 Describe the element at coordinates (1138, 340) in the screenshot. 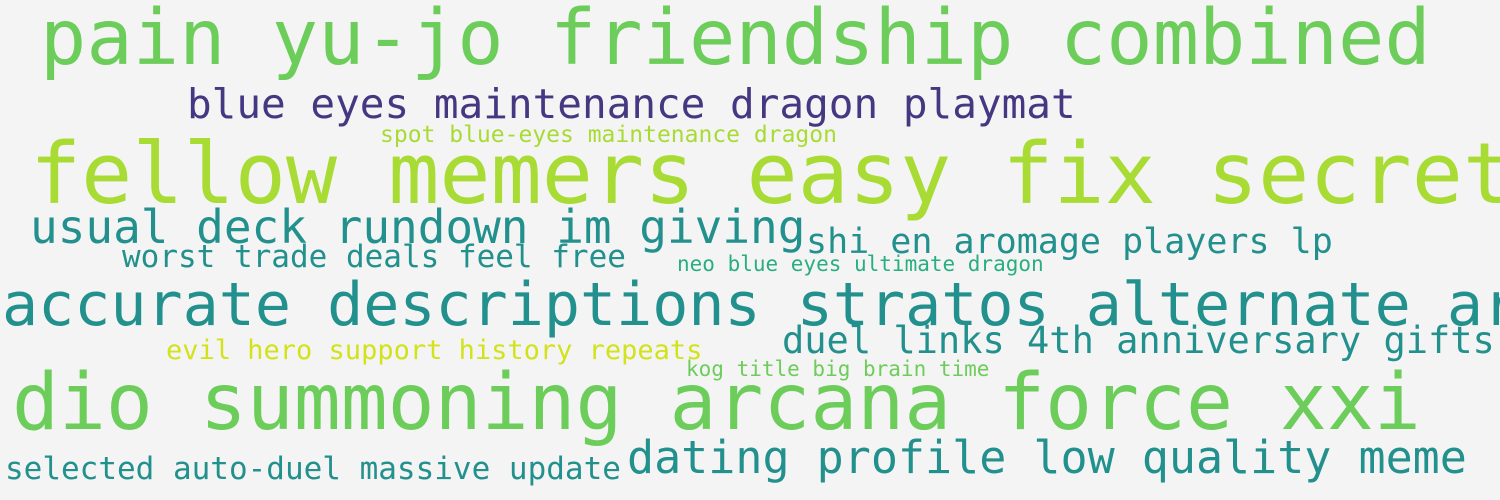

I see `word-duel-links-4th-anniversary-gifts: duel links 4th anniversary gifts` at that location.